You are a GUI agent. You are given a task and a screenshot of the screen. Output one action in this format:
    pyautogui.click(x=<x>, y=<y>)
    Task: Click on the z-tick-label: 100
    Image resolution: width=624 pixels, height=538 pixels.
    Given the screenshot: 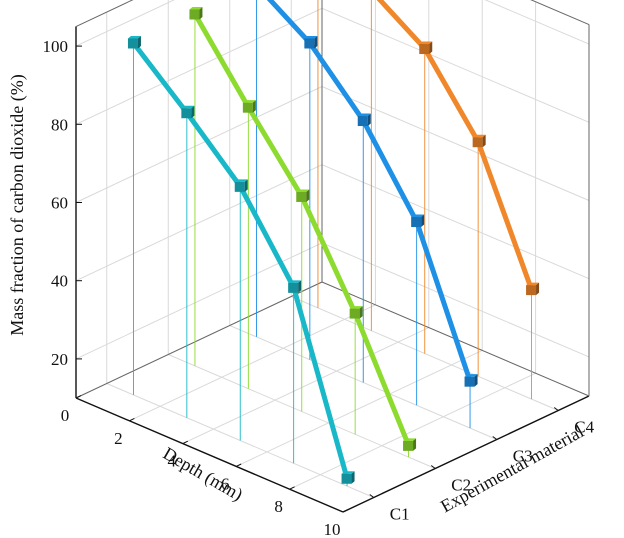 What is the action you would take?
    pyautogui.click(x=56, y=46)
    